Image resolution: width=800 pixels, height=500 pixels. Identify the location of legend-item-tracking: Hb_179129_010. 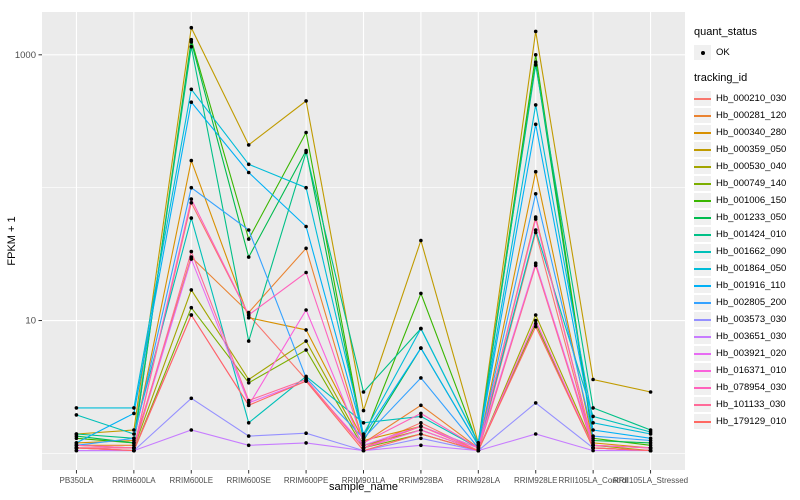
(740, 421).